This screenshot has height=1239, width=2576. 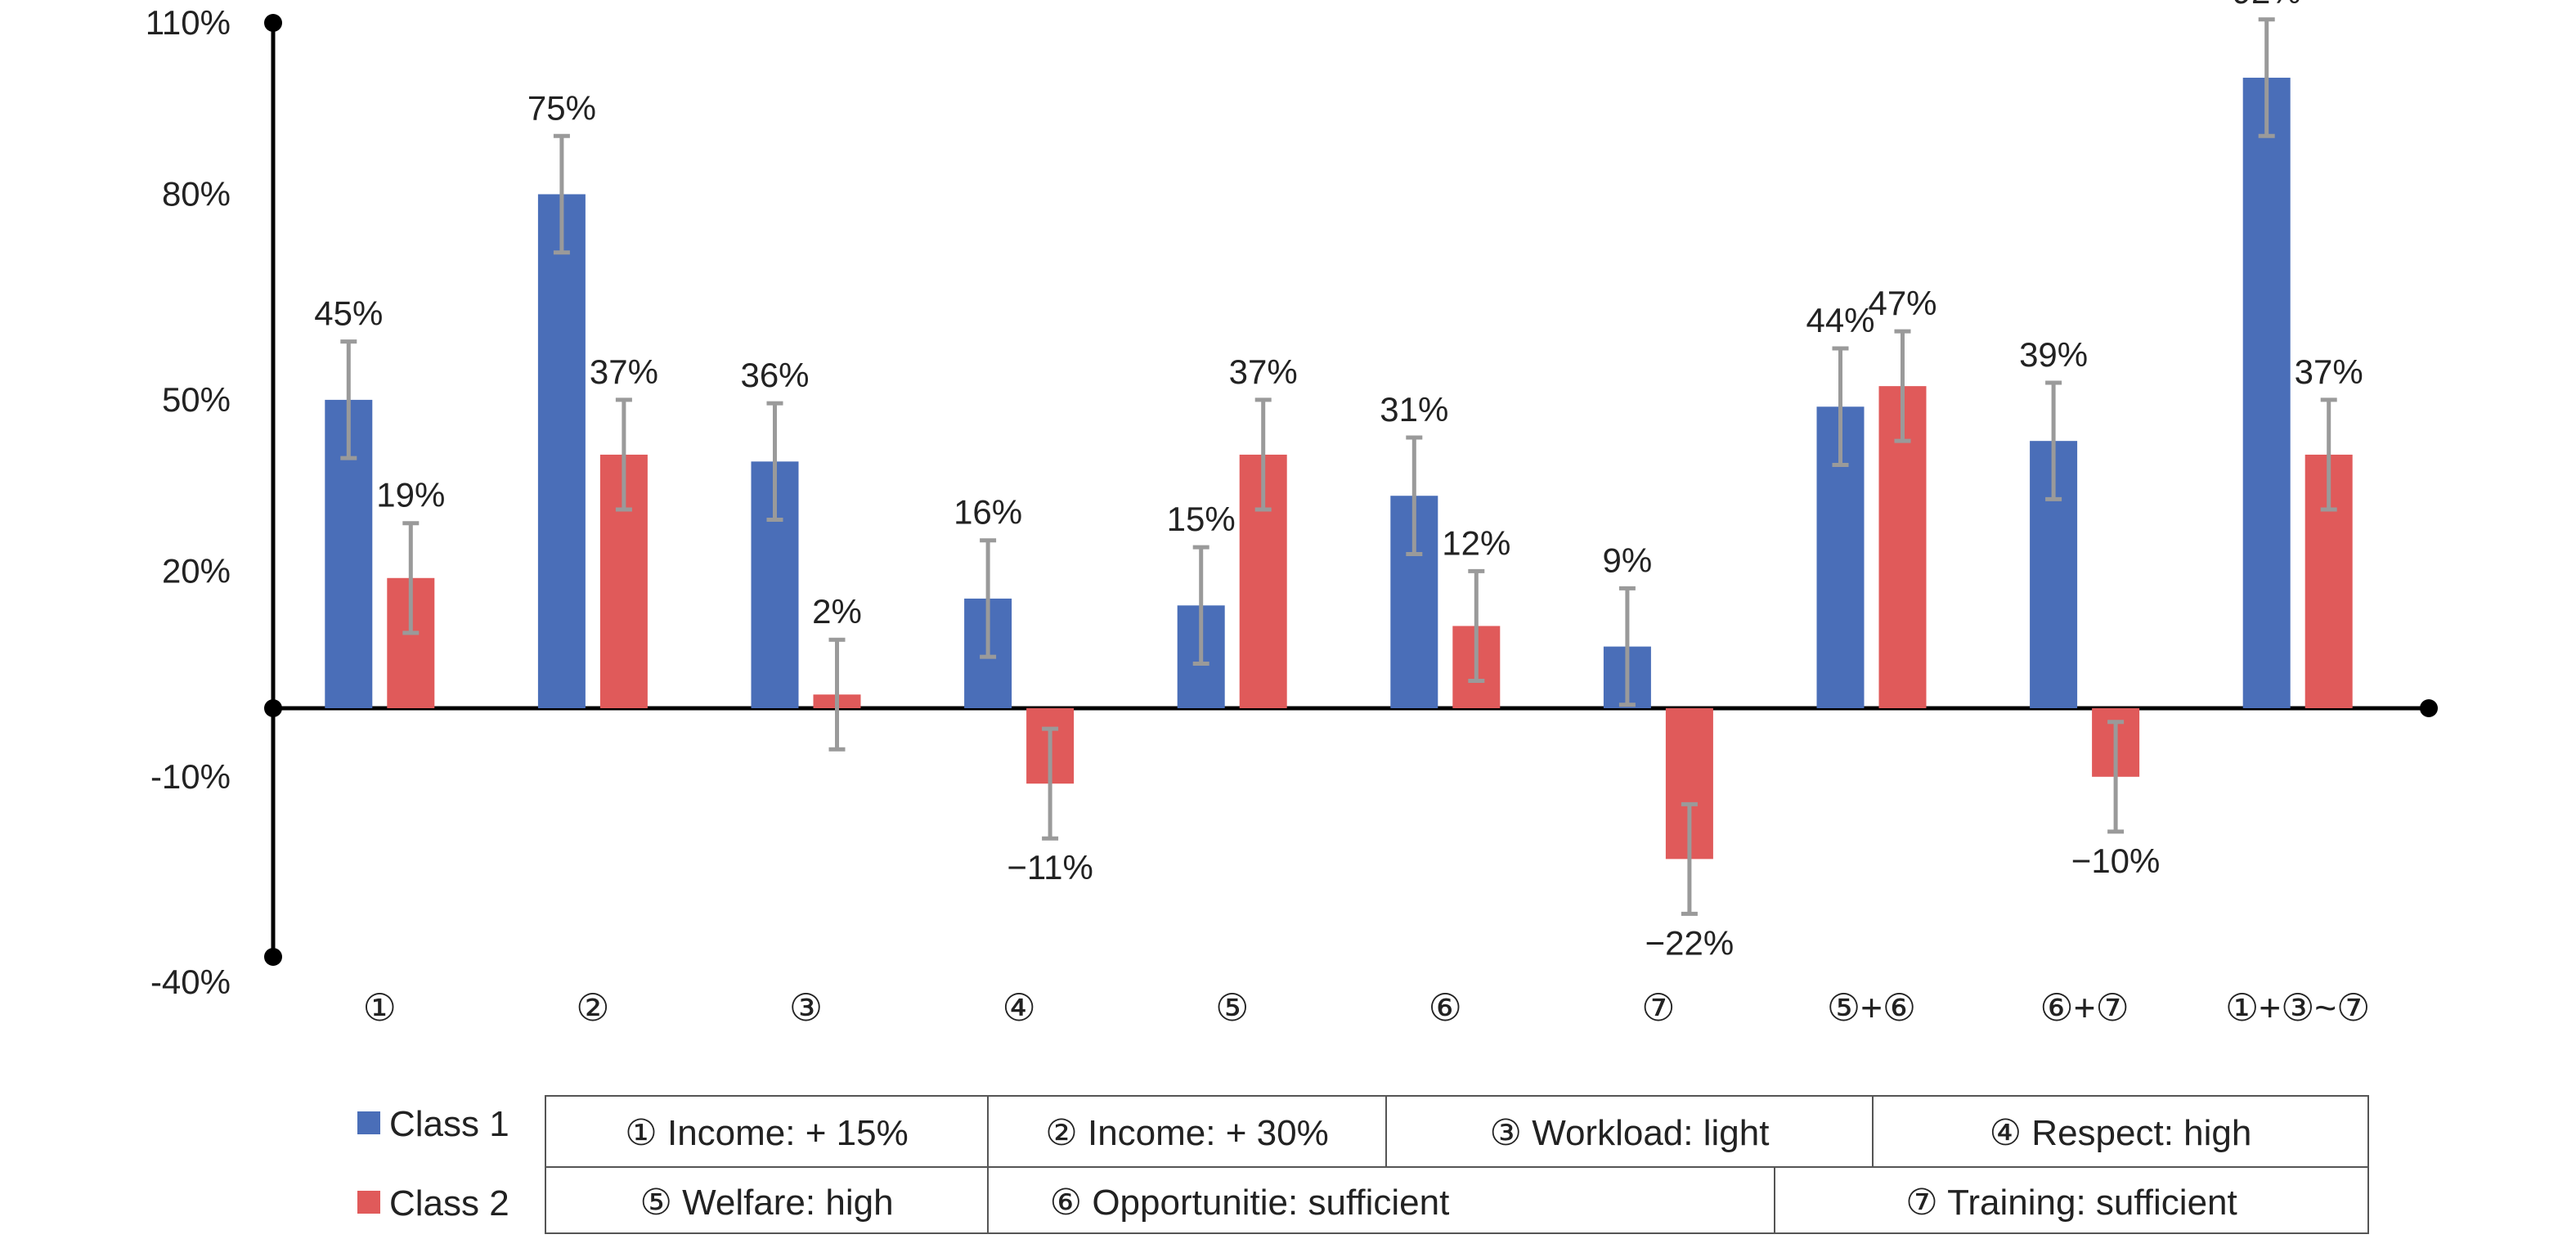 I want to click on y-axis-bottom-dot, so click(x=273, y=957).